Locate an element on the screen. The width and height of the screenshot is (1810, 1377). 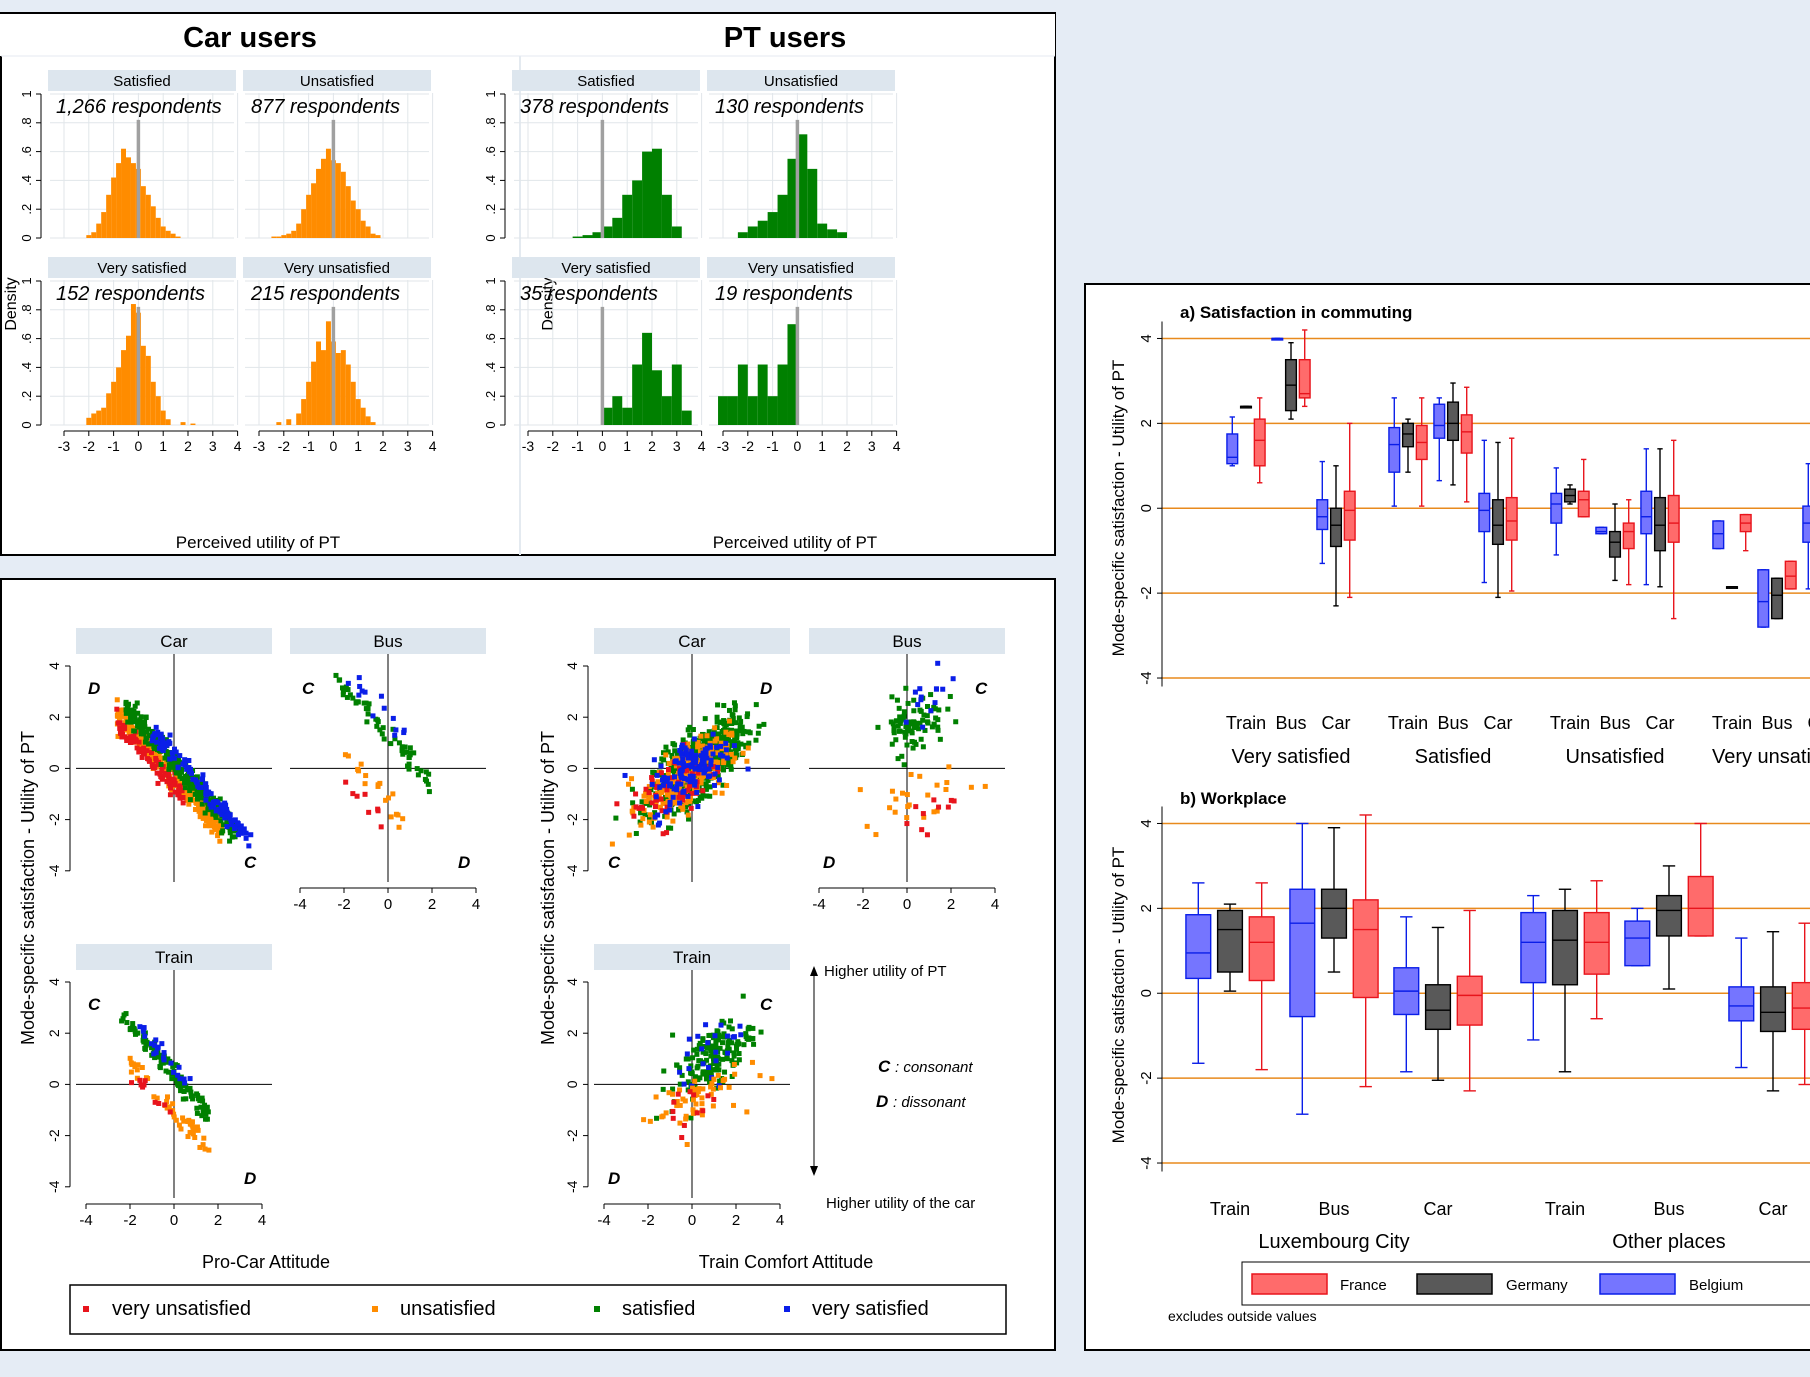
car-users-title: Car users is located at coordinates (250, 38).